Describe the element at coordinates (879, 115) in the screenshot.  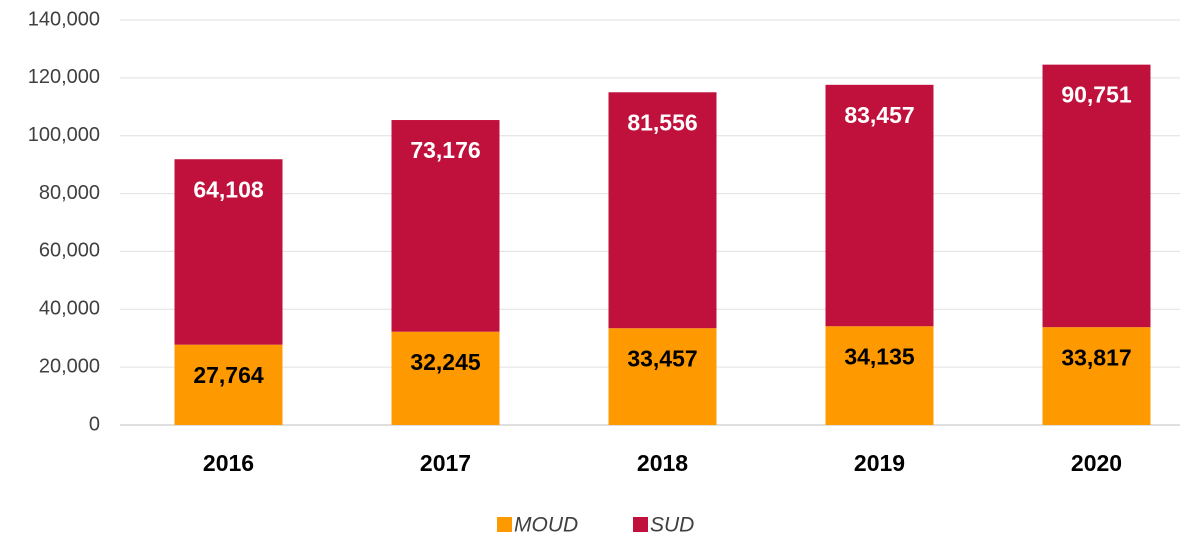
I see `data-label: 83,457` at that location.